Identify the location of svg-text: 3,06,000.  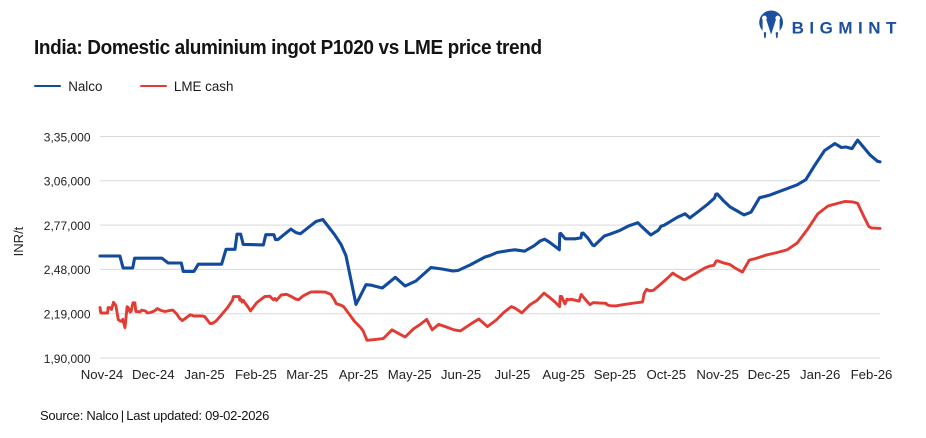
(67, 182).